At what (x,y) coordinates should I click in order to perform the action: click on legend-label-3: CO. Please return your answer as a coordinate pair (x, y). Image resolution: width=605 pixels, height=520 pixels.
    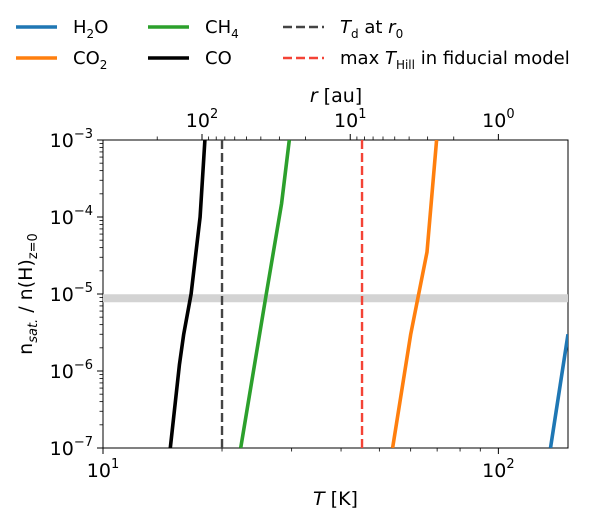
    Looking at the image, I should click on (218, 58).